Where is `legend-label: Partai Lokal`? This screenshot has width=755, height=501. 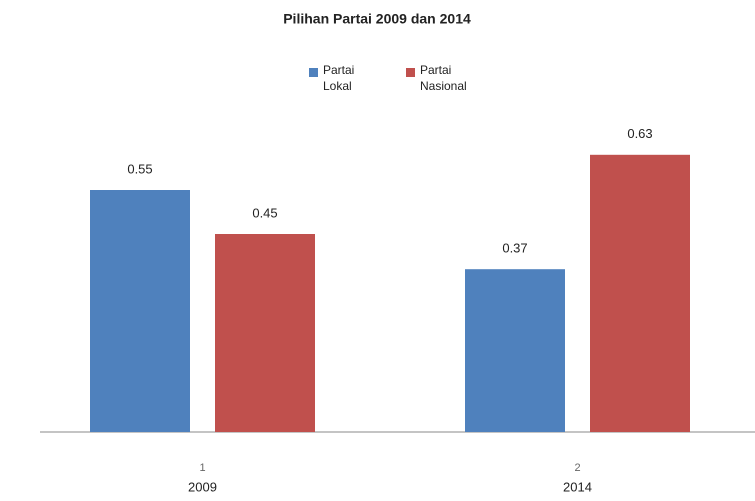
legend-label: Partai Lokal is located at coordinates (339, 78).